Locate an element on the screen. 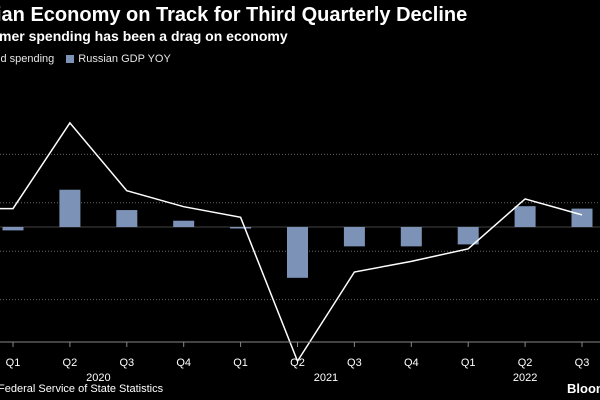 The width and height of the screenshot is (600, 400). x-tick-label-7: Q4 is located at coordinates (411, 363).